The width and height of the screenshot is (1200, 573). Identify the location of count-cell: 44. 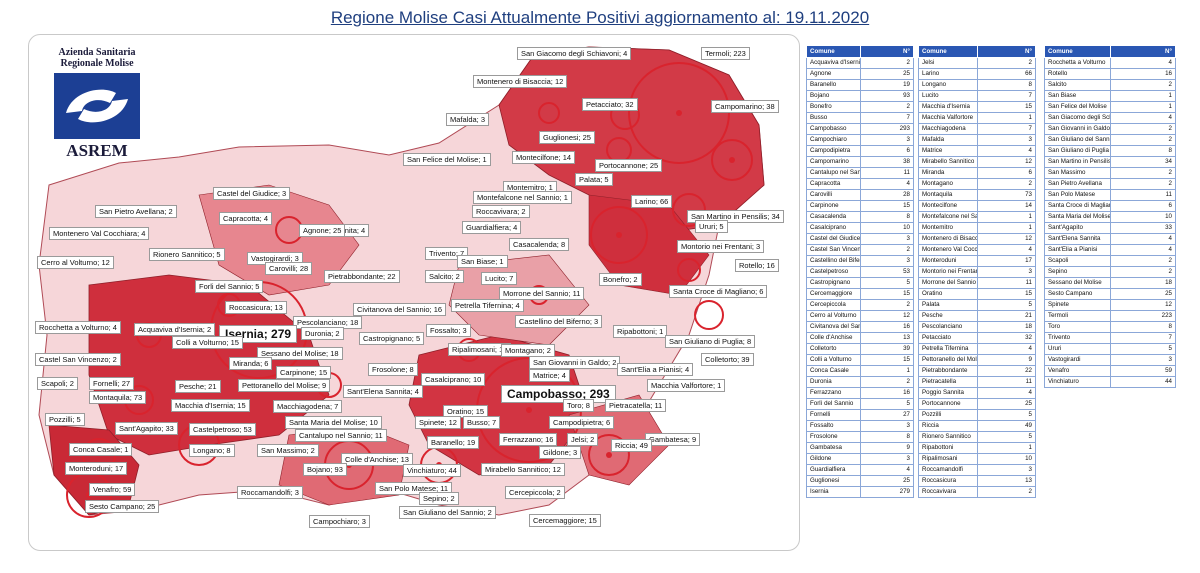
(1142, 382).